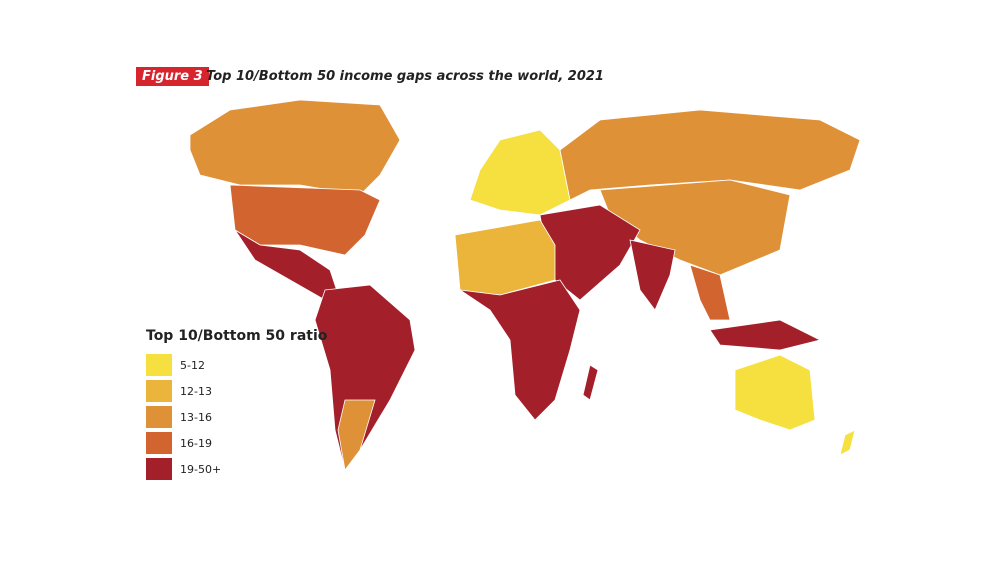 Image resolution: width=1000 pixels, height=563 pixels. I want to click on canada, so click(295, 147).